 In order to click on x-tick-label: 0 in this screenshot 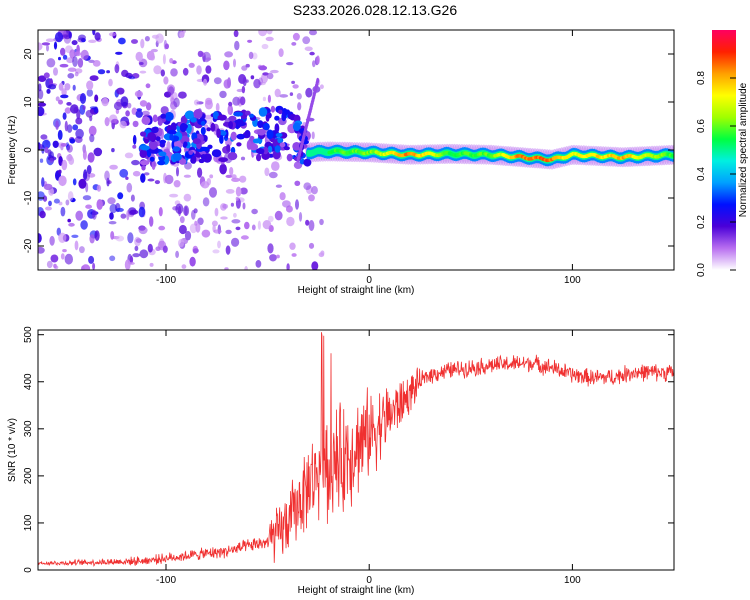, I will do `click(369, 280)`.